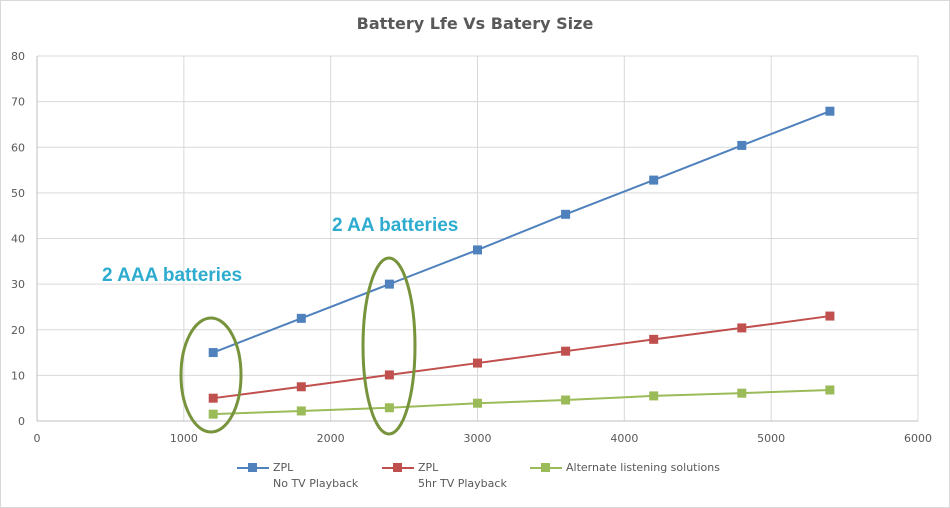 Image resolution: width=950 pixels, height=508 pixels. I want to click on annotation-ellipse-aa, so click(389, 346).